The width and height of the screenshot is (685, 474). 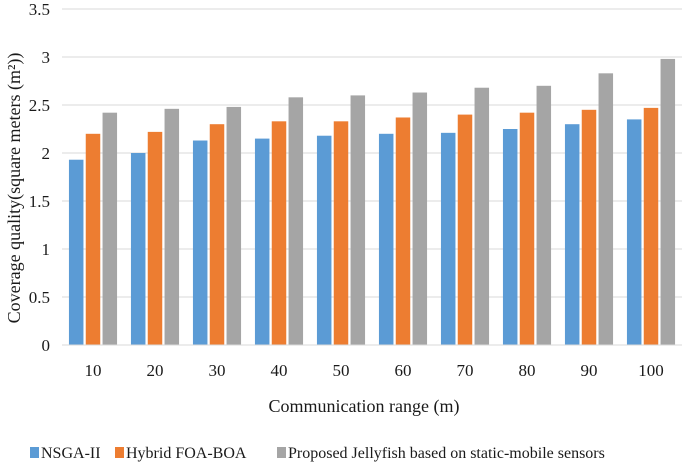 What do you see at coordinates (527, 370) in the screenshot?
I see `x-tick-label: 80` at bounding box center [527, 370].